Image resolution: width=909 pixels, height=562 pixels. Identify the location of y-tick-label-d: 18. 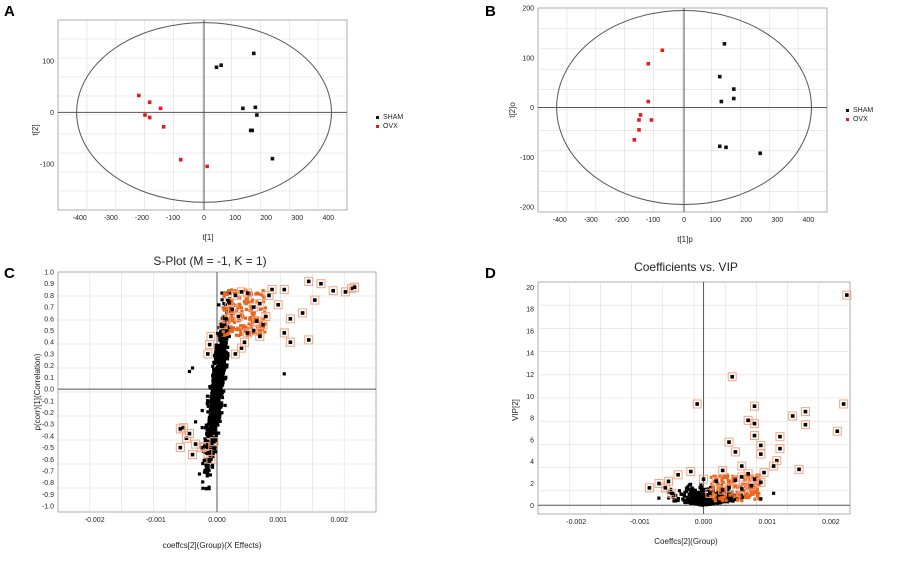
(530, 310).